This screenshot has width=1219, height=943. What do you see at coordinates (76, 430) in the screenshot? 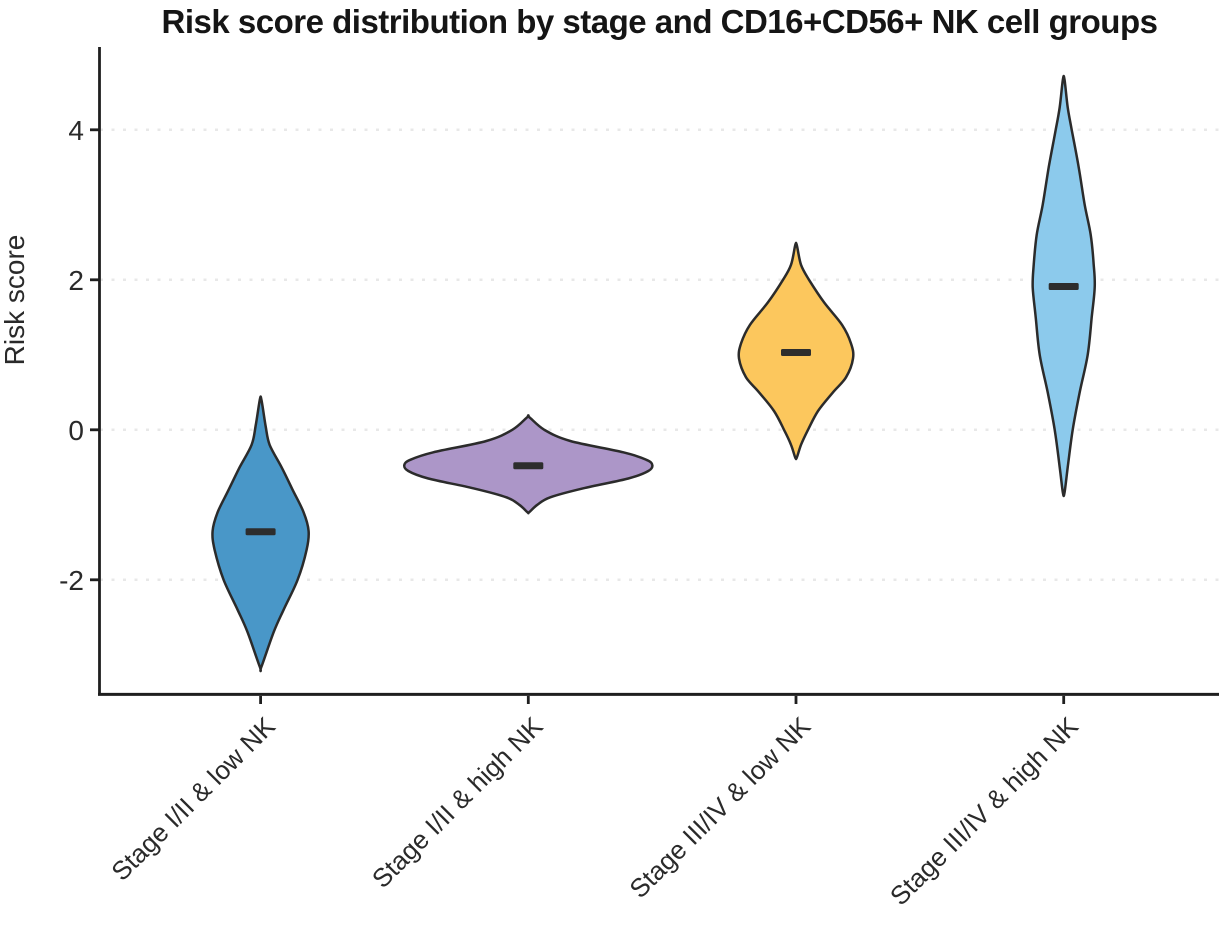
I see `y-tick-label: 0` at bounding box center [76, 430].